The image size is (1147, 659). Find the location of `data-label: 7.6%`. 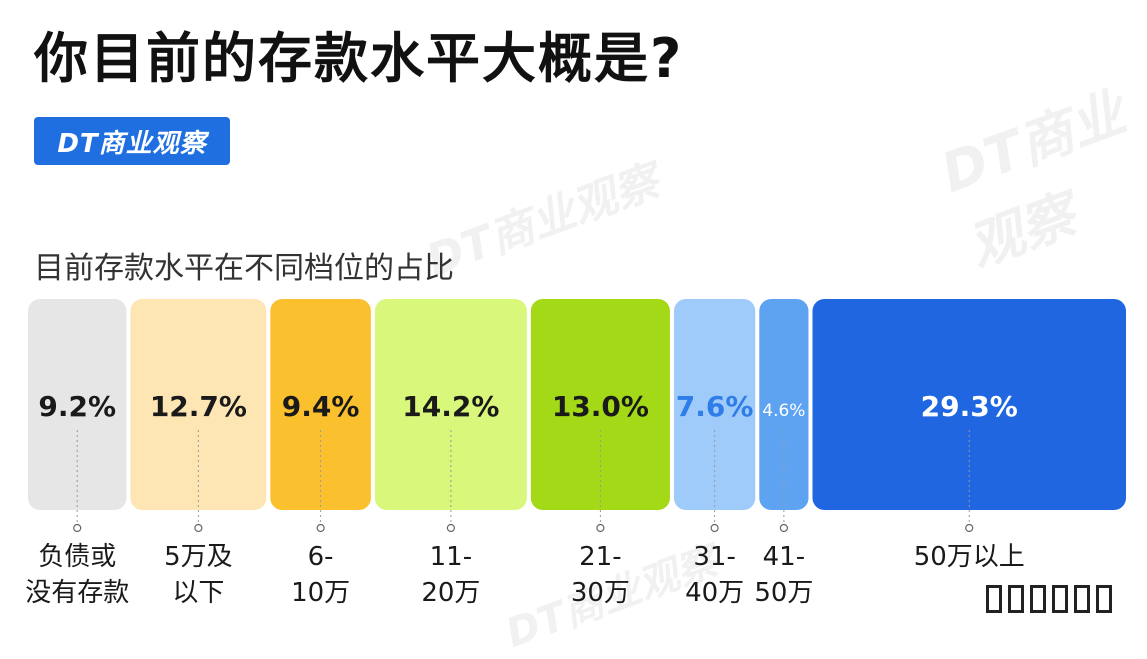

data-label: 7.6% is located at coordinates (715, 406).